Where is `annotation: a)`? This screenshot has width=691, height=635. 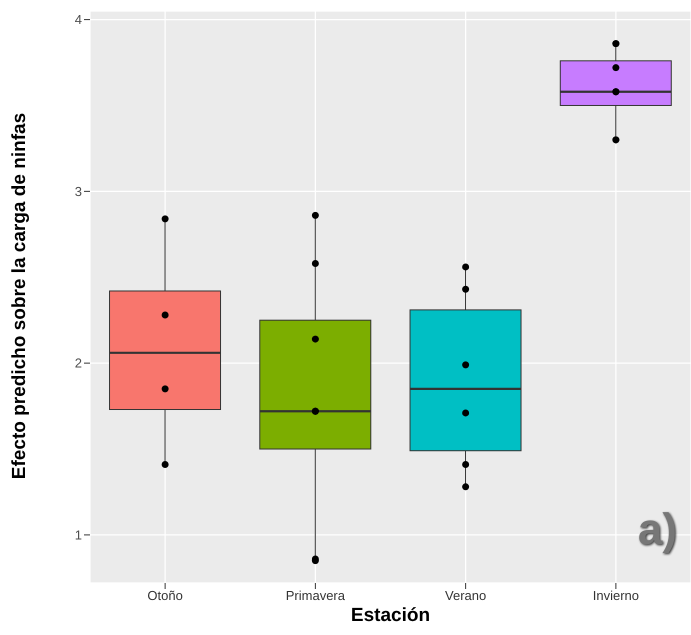 annotation: a) is located at coordinates (657, 530).